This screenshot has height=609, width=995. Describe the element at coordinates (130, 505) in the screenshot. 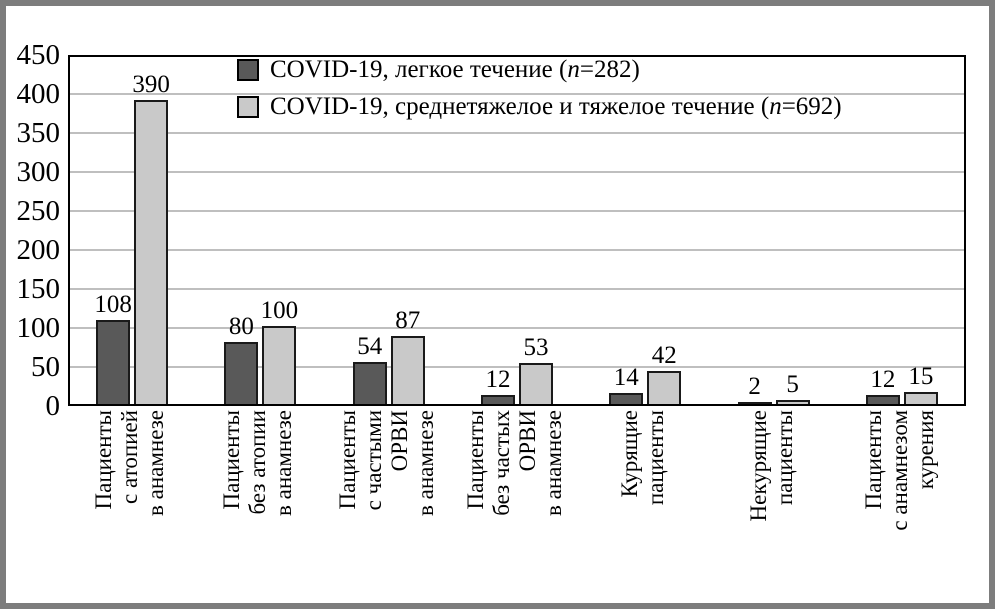

I see `x-axis-category-label: Пациенты с атопией в анамнезе` at that location.